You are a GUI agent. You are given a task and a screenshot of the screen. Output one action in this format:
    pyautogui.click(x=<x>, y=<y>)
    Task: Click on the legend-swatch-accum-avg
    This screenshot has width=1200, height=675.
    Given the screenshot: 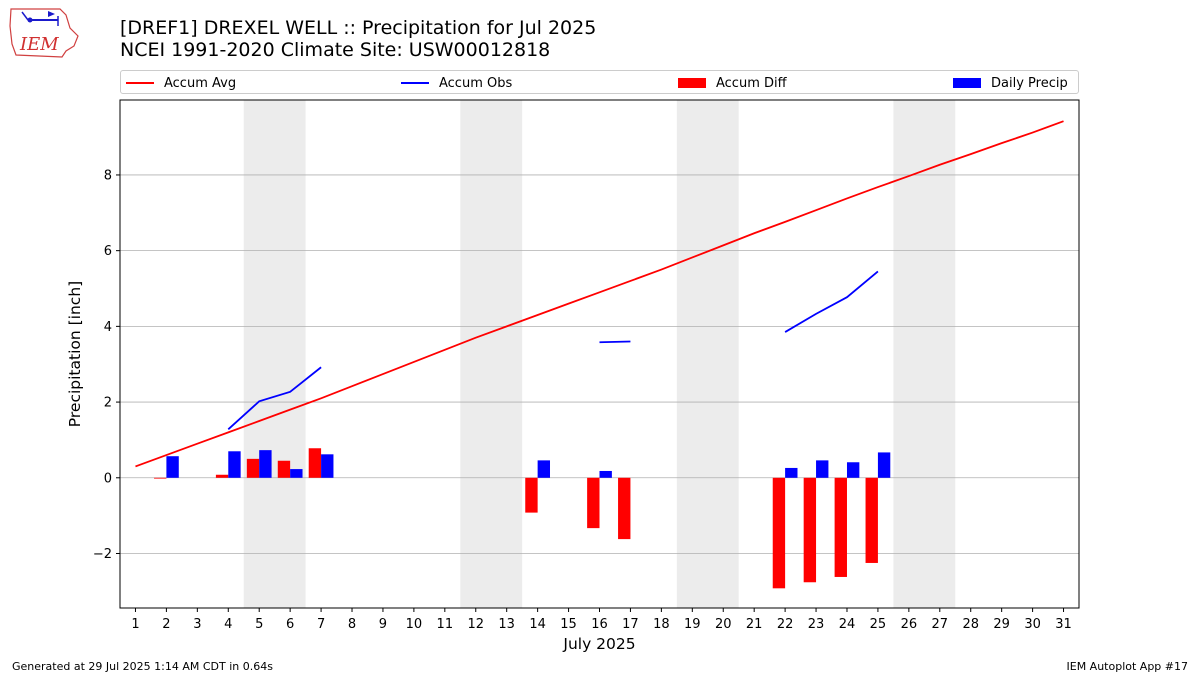 What is the action you would take?
    pyautogui.click(x=140, y=83)
    